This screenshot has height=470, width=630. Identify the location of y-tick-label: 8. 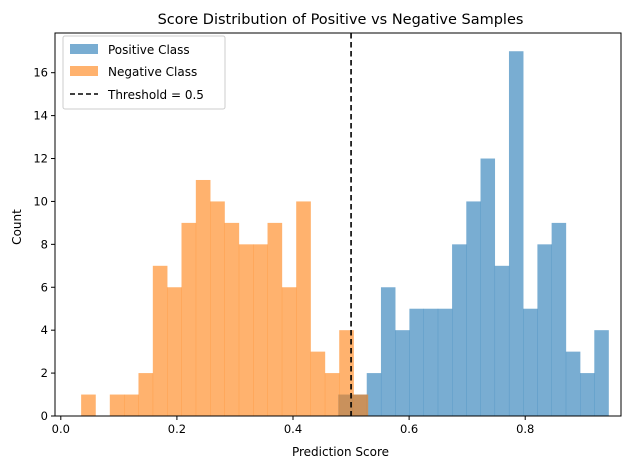
(44, 244).